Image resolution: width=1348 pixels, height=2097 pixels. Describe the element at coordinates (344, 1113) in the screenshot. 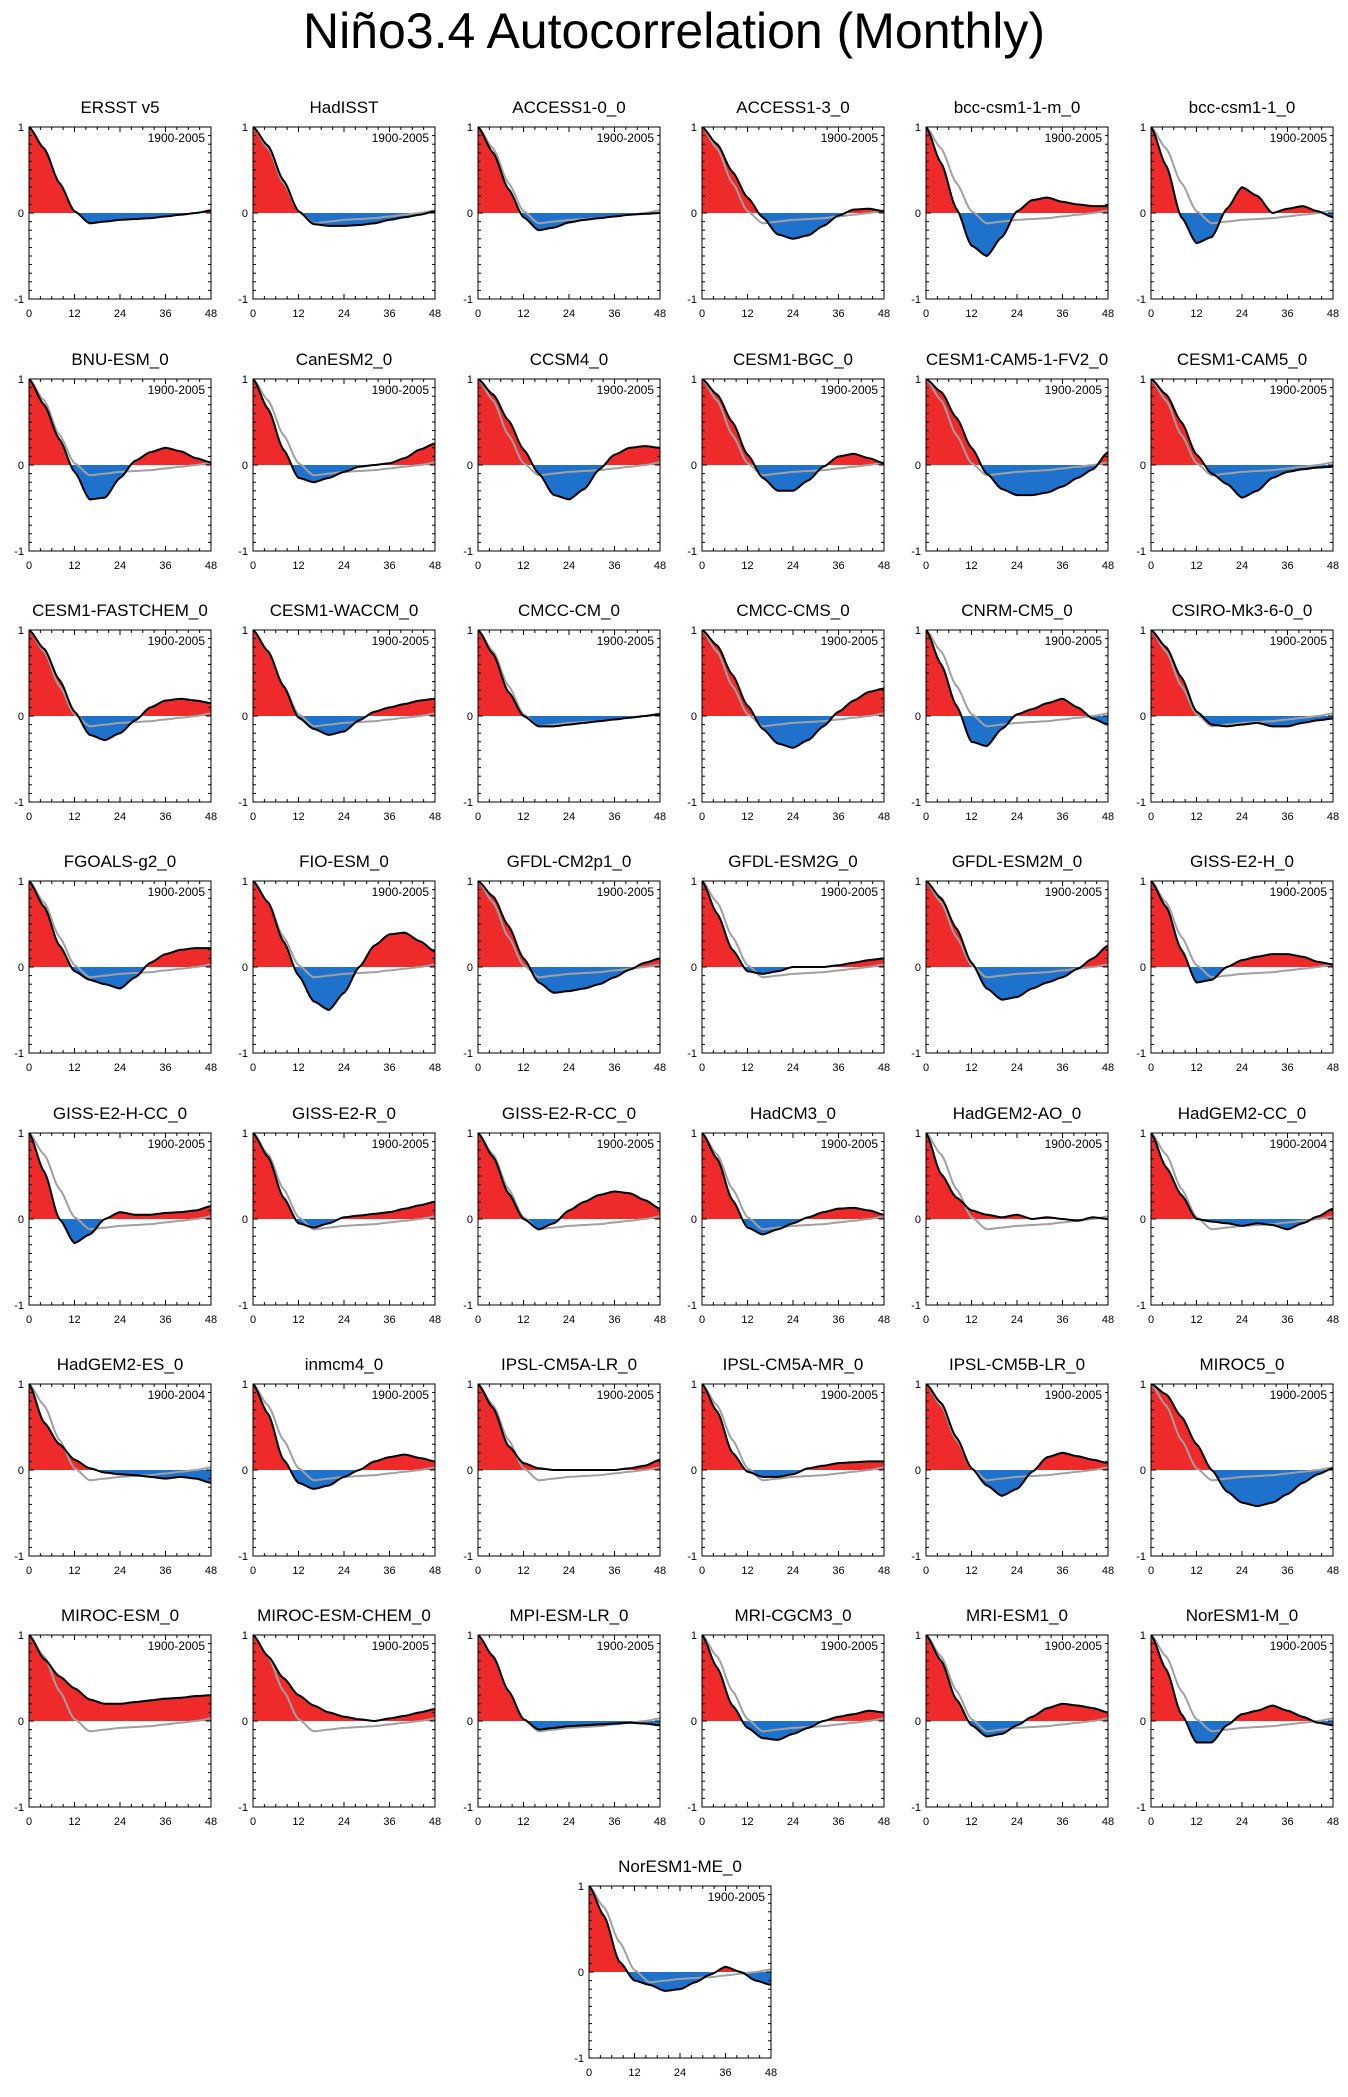

I see `panel-title: GISS-E2-R_0` at that location.